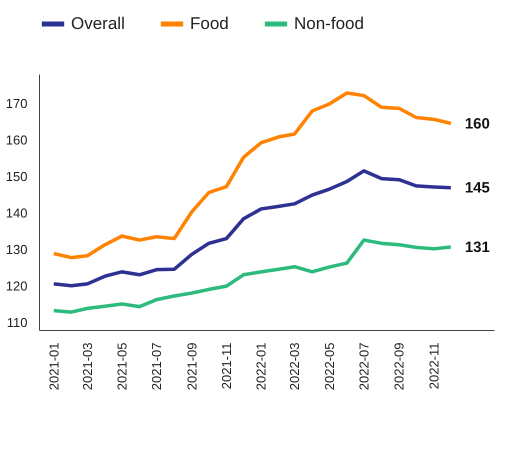 This screenshot has width=529, height=466. Describe the element at coordinates (399, 366) in the screenshot. I see `x-tick-label: 2022-09` at that location.